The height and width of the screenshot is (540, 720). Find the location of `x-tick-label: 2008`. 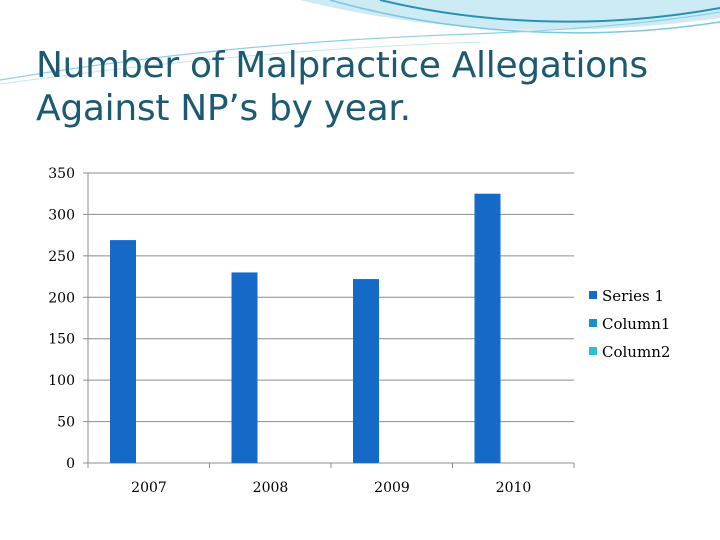

x-tick-label: 2008 is located at coordinates (271, 488).